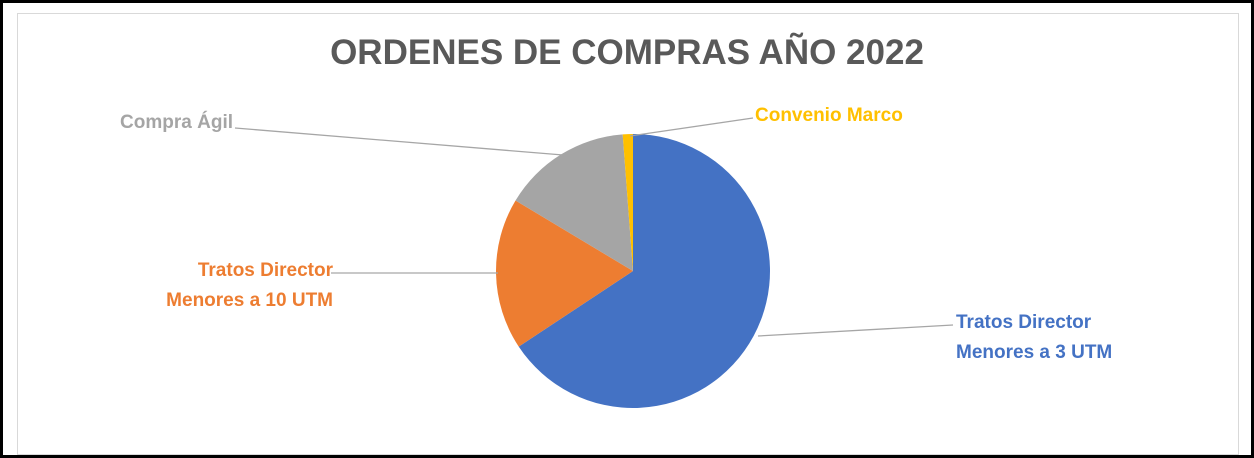 The image size is (1254, 458). Describe the element at coordinates (829, 115) in the screenshot. I see `slice-label: Convenio Marco` at that location.